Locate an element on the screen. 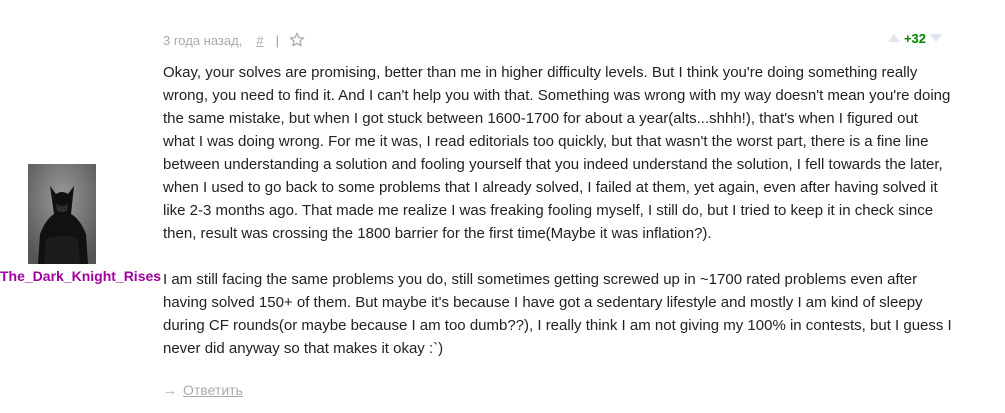 The height and width of the screenshot is (413, 1005). comment-meta: 3 года назад, # | is located at coordinates (234, 40).